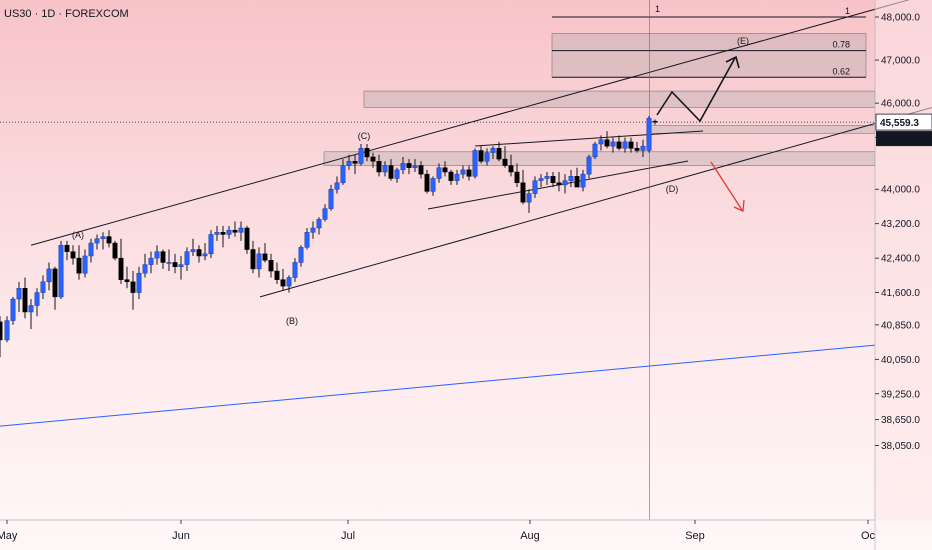  Describe the element at coordinates (657, 9) in the screenshot. I see `vertical-marker-label: 1` at that location.